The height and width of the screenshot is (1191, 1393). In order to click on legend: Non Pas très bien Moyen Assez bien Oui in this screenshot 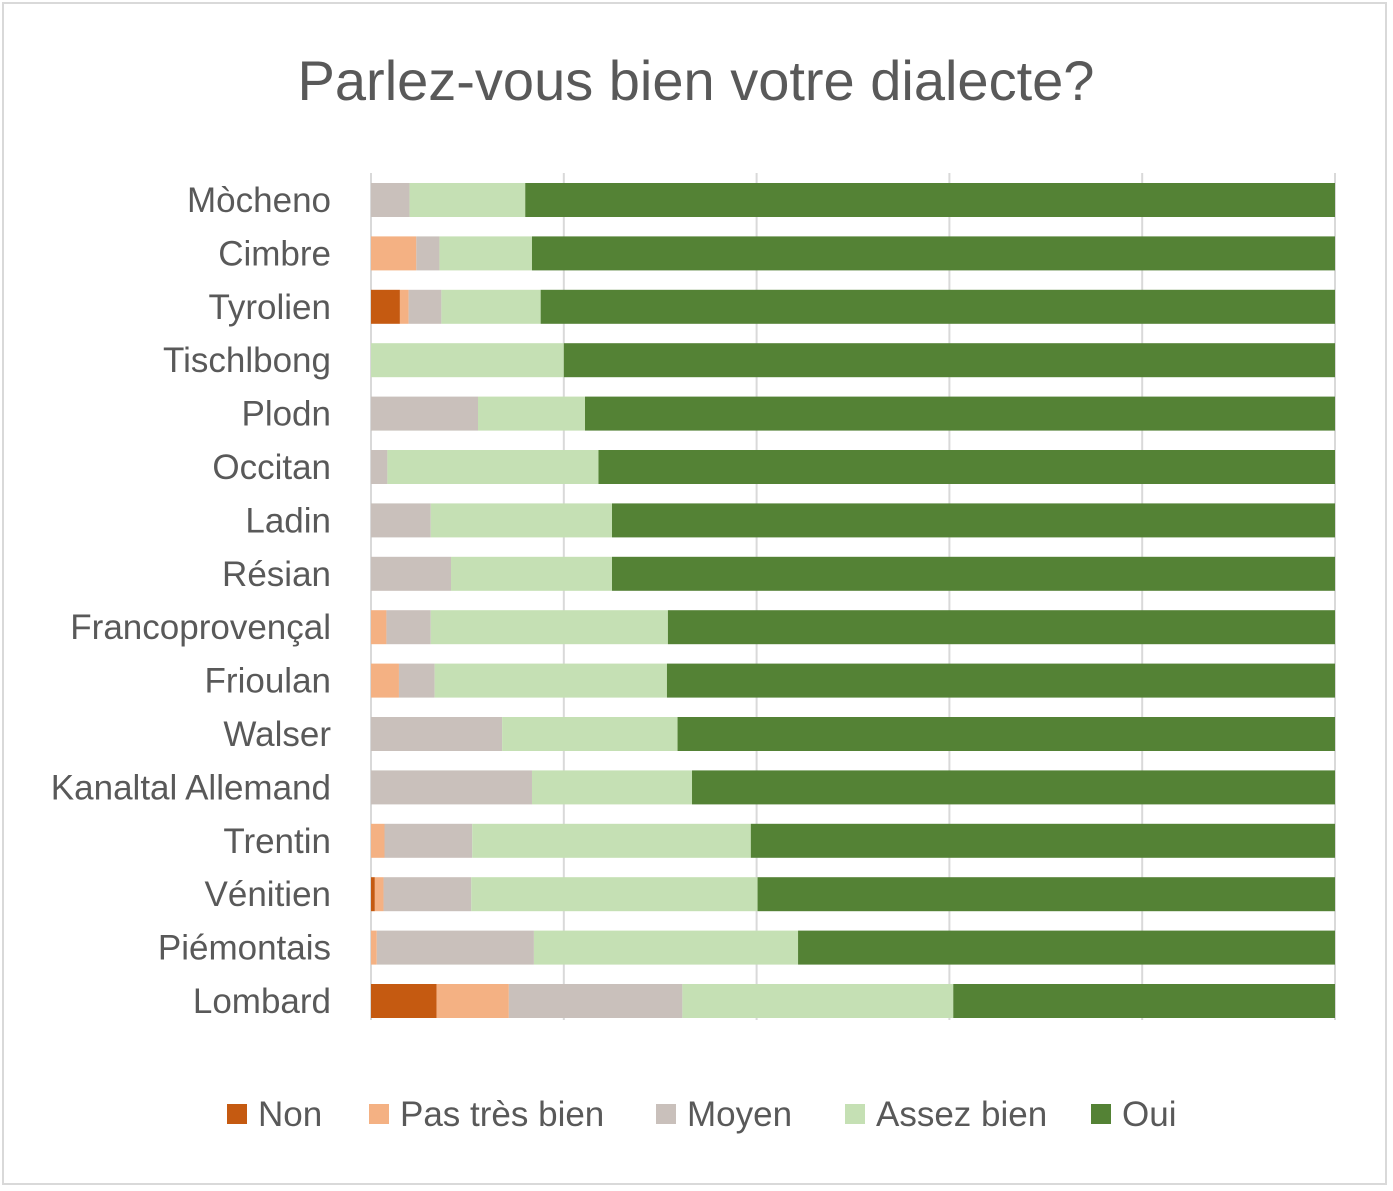, I will do `click(701, 1114)`.